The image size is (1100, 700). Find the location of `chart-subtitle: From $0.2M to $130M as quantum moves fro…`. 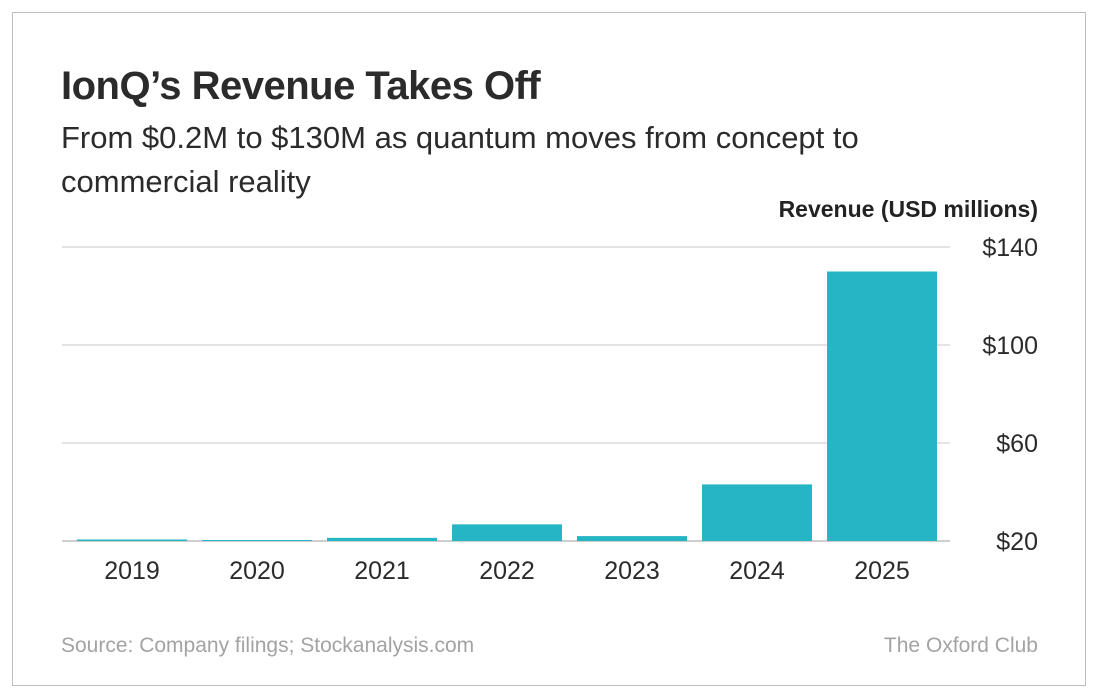

chart-subtitle: From $0.2M to $130M as quantum moves fro… is located at coordinates (460, 159).